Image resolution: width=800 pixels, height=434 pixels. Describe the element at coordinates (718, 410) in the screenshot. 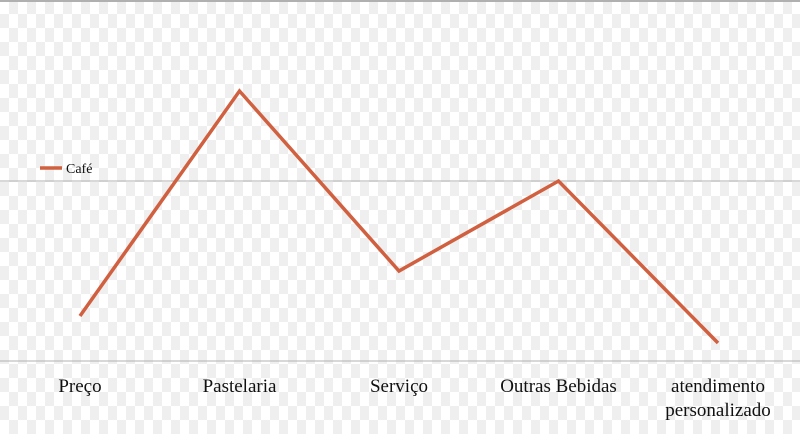

I see `x-tick-label: personalizado` at that location.